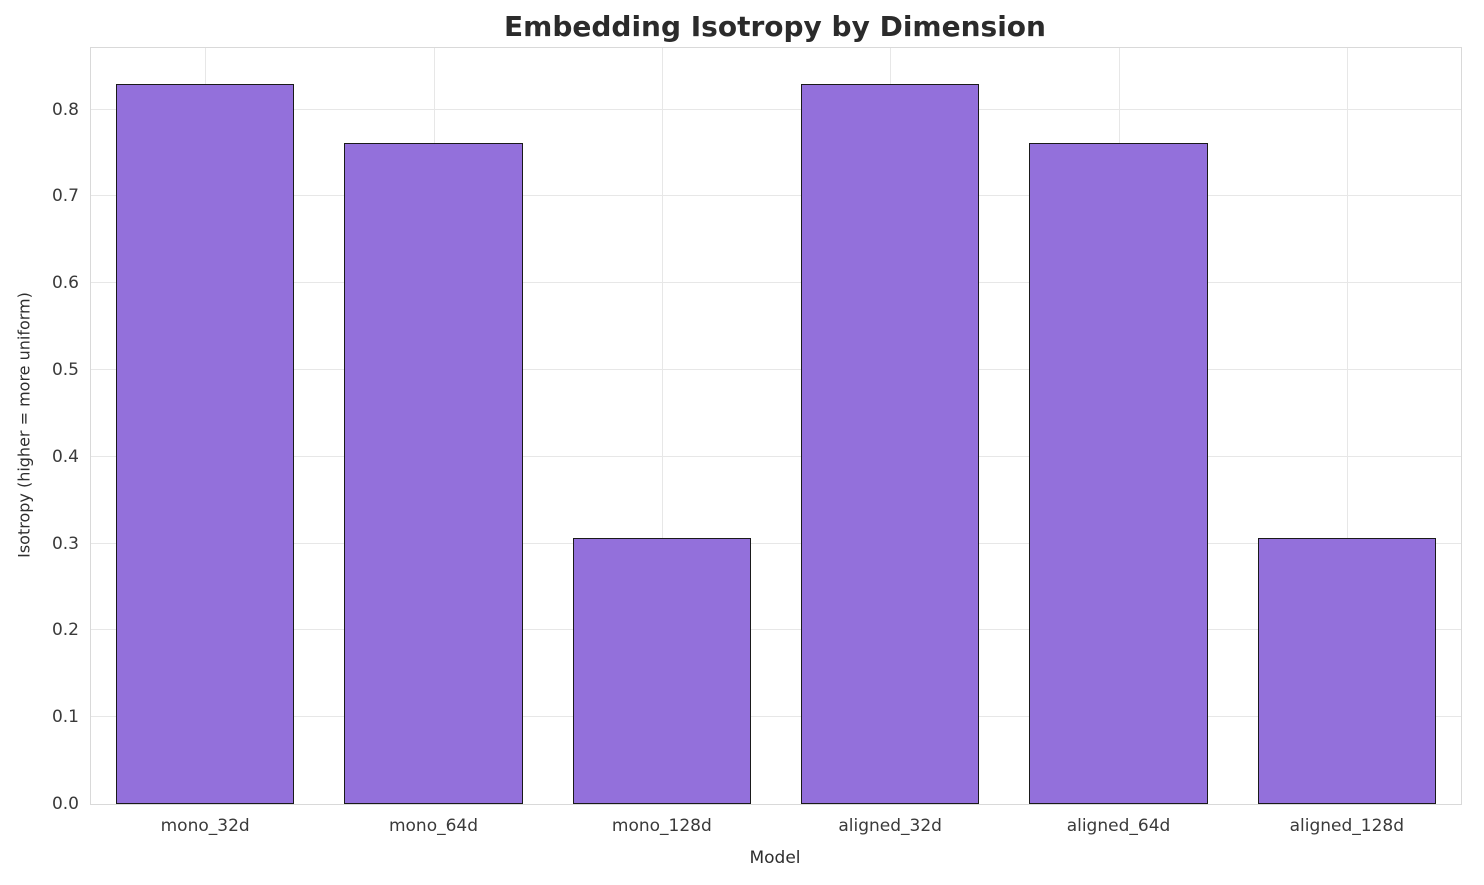 The height and width of the screenshot is (885, 1484). What do you see at coordinates (890, 826) in the screenshot?
I see `x-tick-label: aligned_32d` at bounding box center [890, 826].